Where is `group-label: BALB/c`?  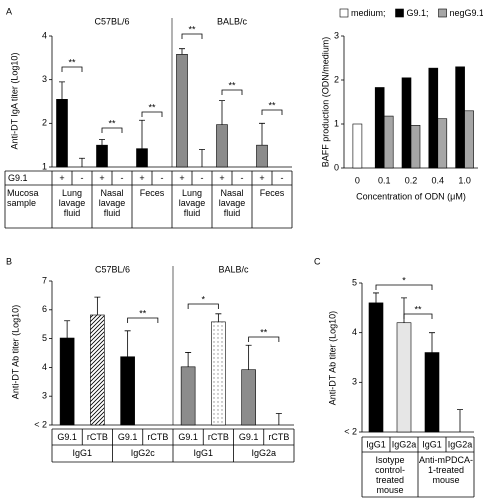
group-label: BALB/c is located at coordinates (232, 21).